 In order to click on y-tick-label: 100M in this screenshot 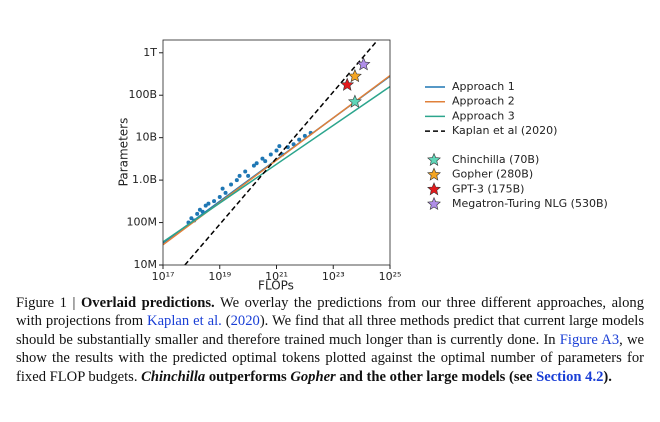, I will do `click(142, 222)`.